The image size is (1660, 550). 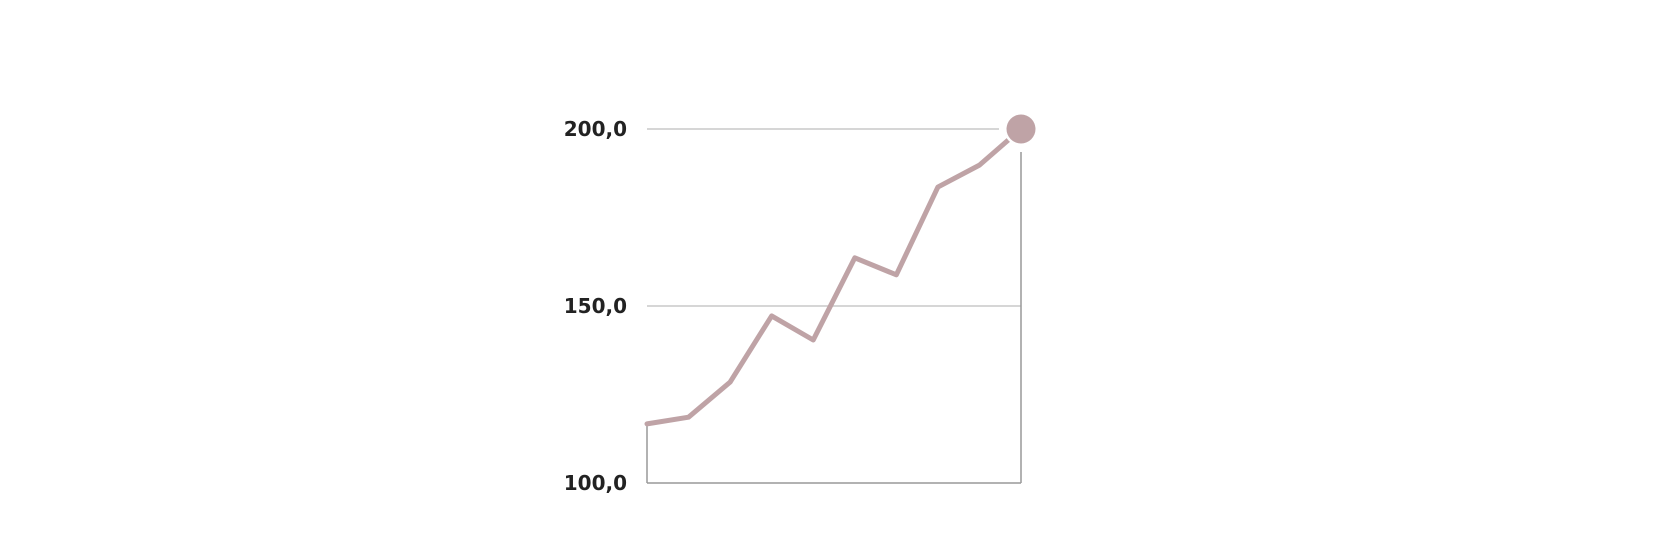 I want to click on y-tick-label: 150,0, so click(x=595, y=306).